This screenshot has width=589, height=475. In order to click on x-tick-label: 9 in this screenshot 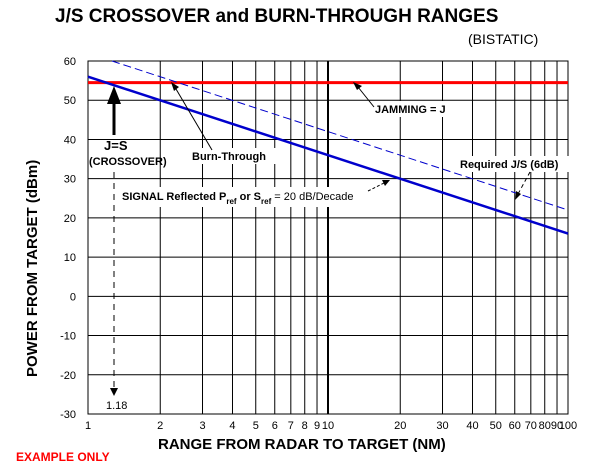, I will do `click(317, 426)`.